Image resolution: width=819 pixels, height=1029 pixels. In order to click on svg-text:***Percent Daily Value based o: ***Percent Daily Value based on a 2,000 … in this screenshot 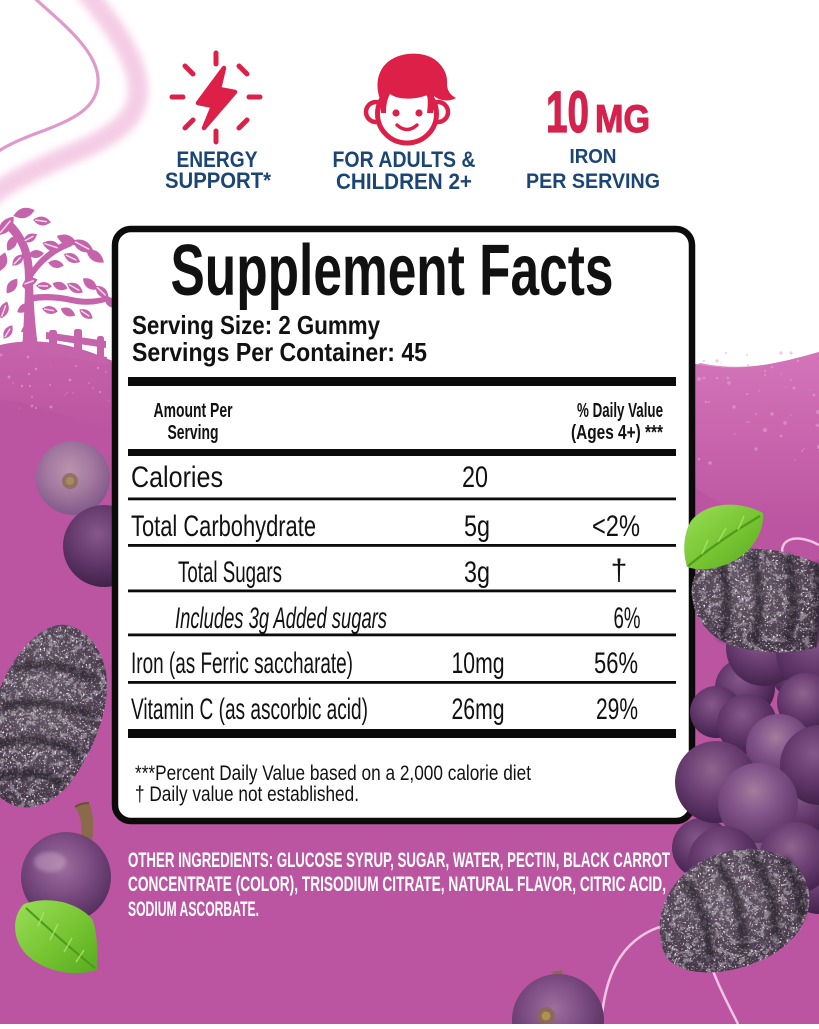, I will do `click(333, 773)`.